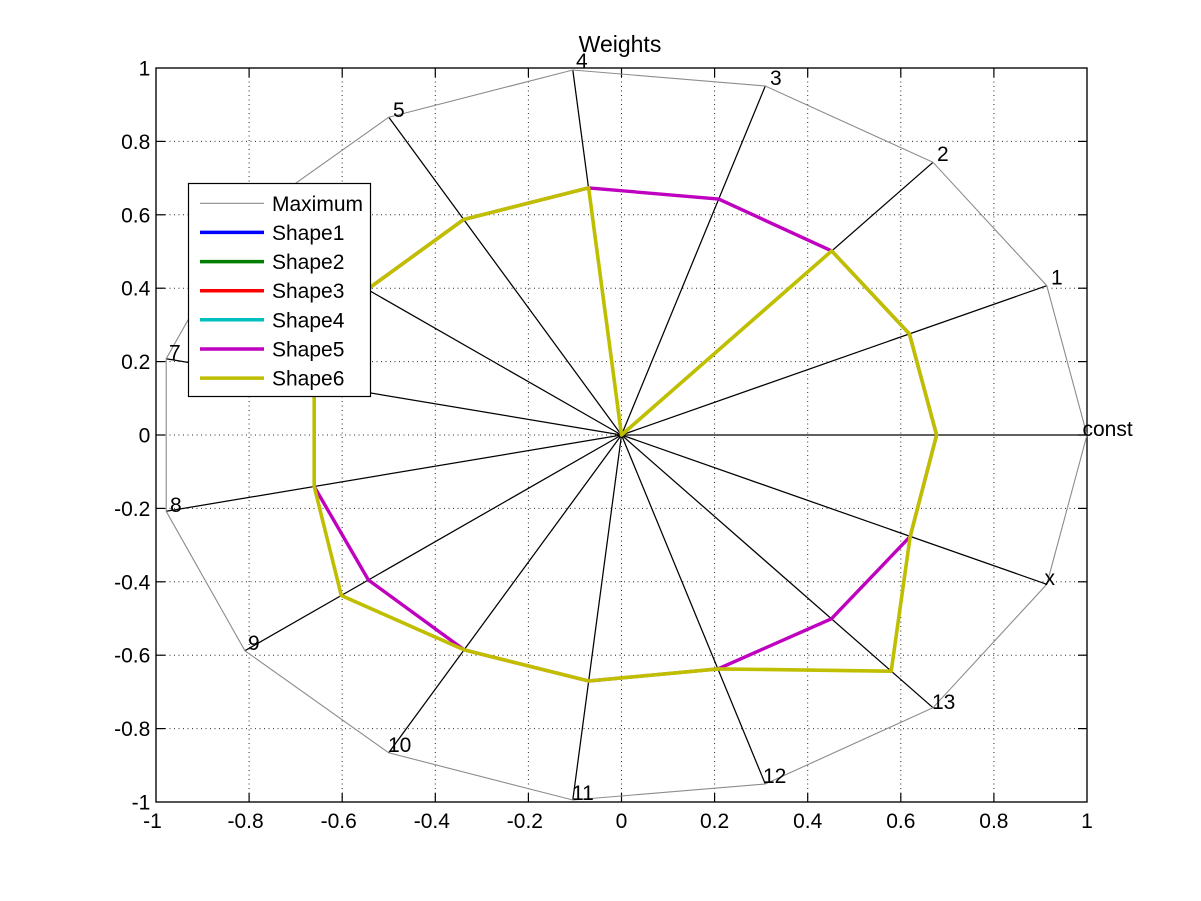  I want to click on svg-text: Shape1, so click(308, 233).